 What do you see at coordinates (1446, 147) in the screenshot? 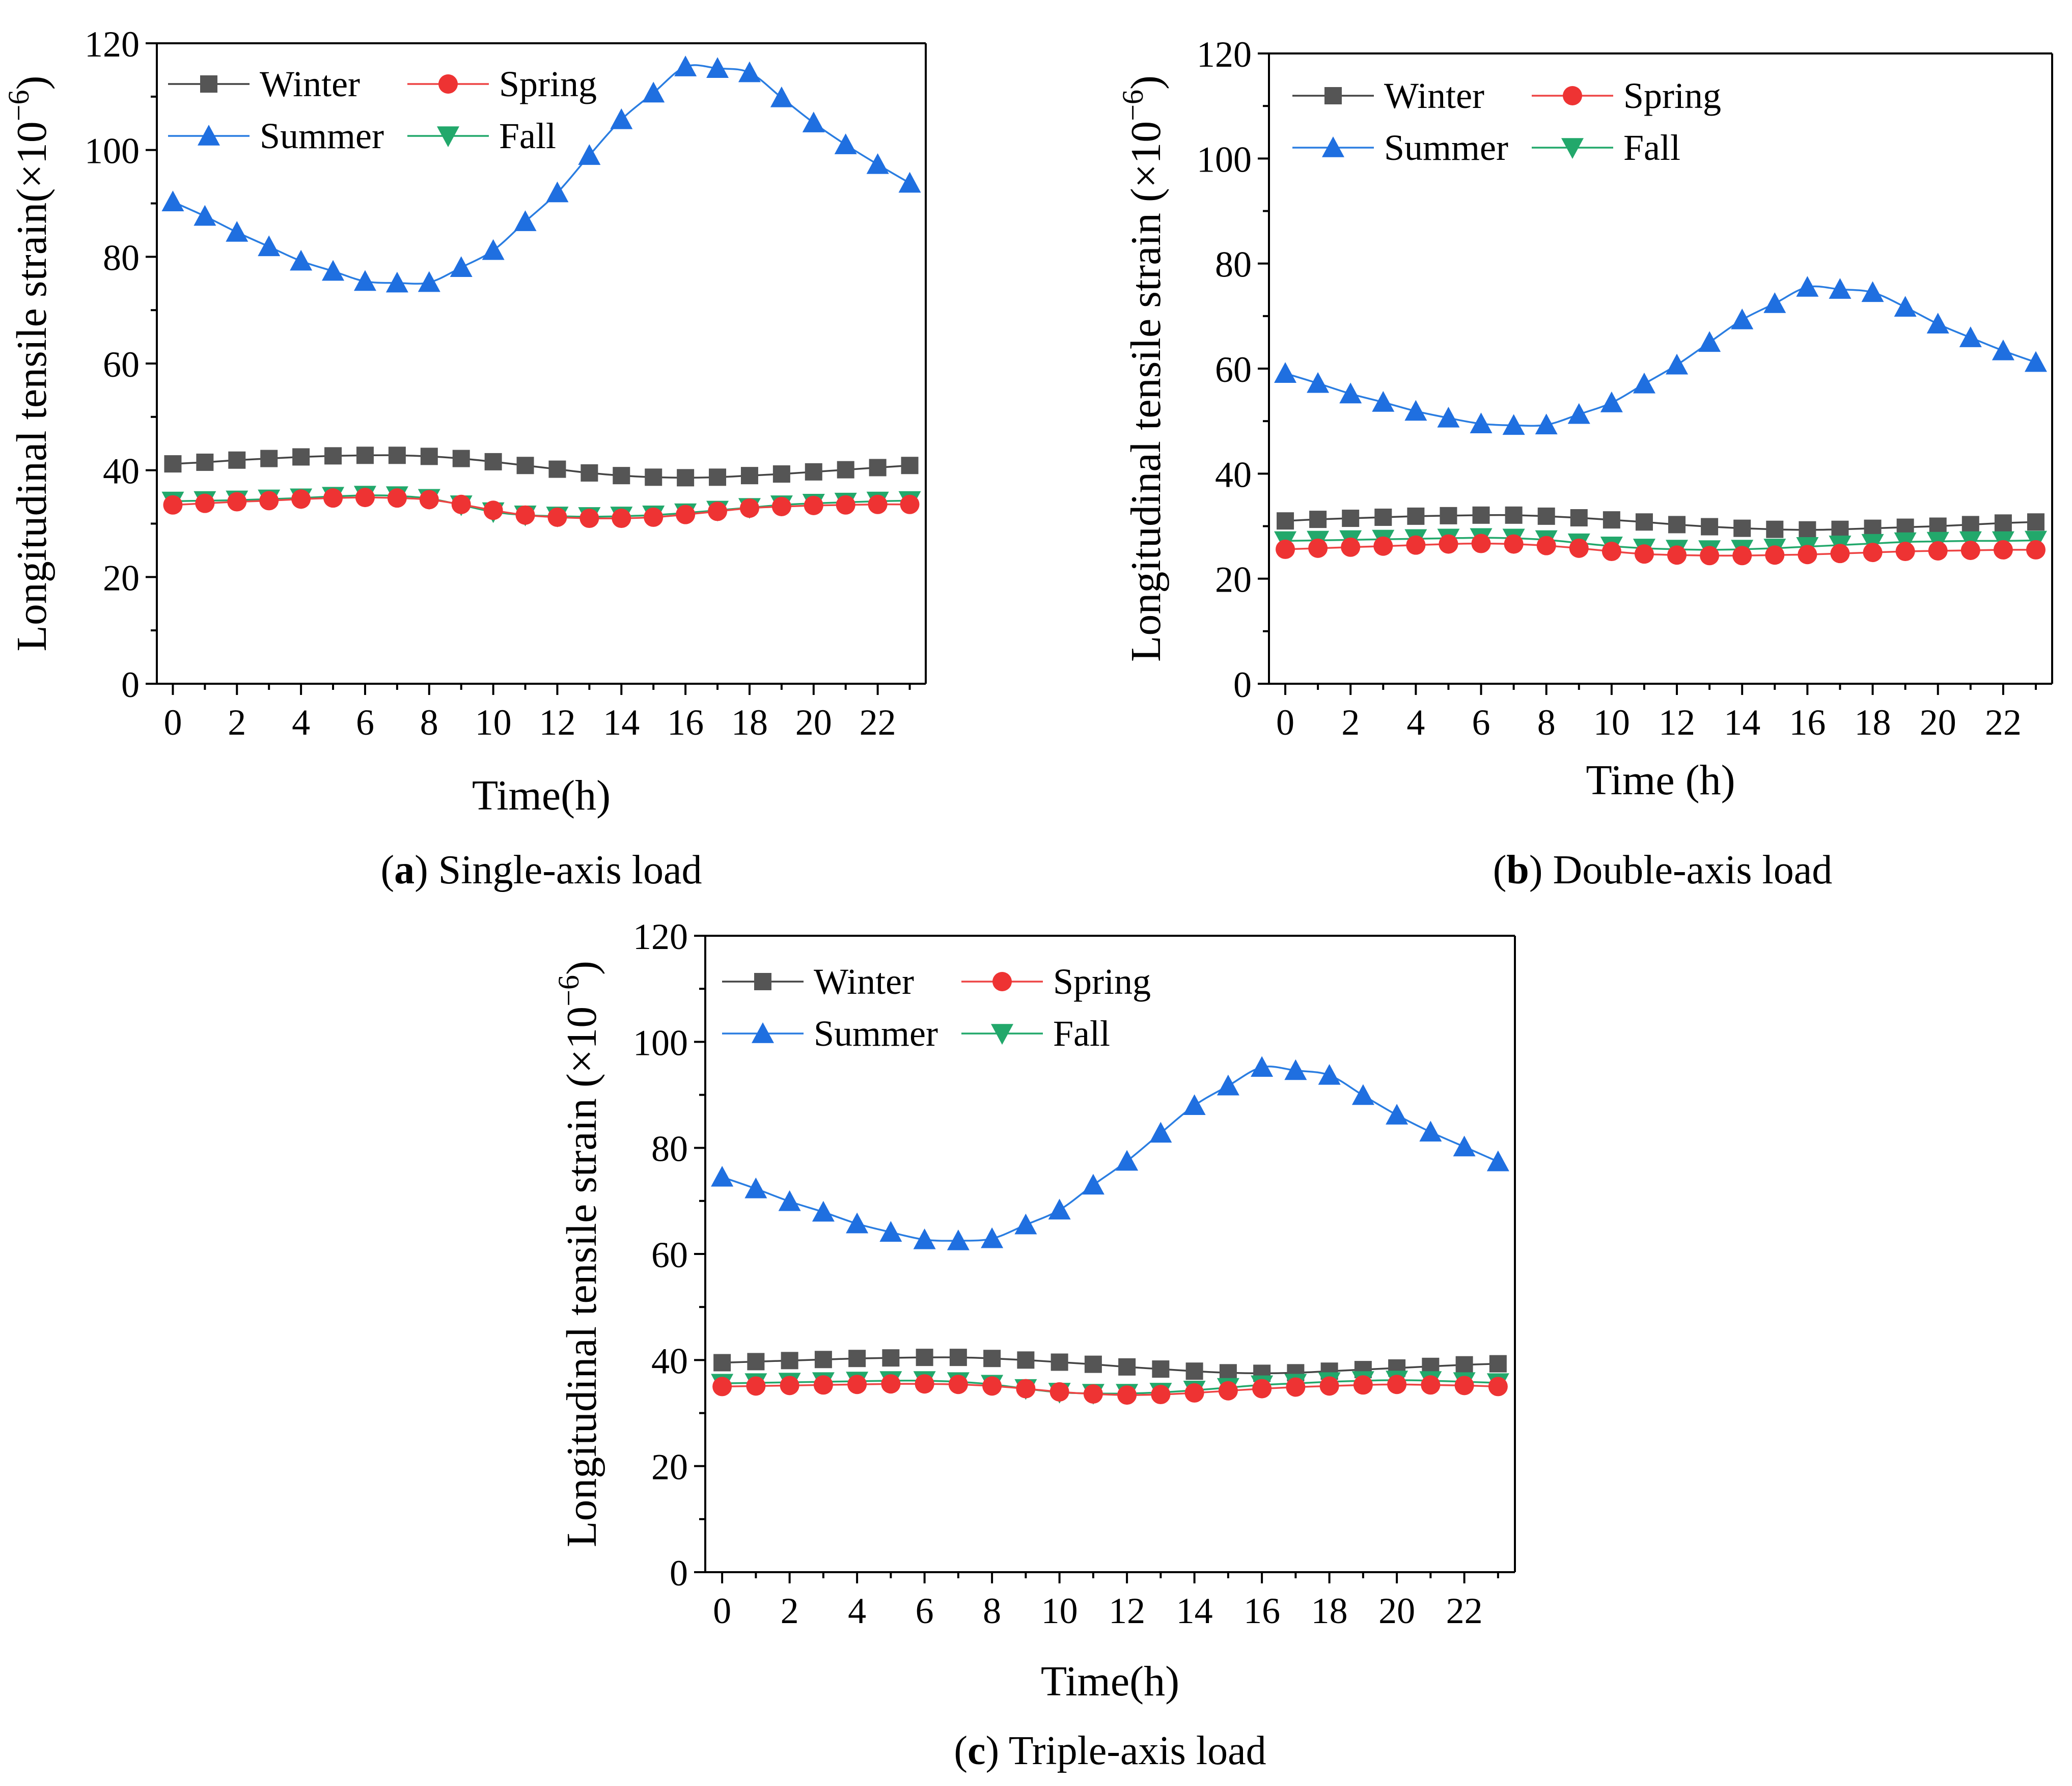
I see `legend-label-summer: Summer` at bounding box center [1446, 147].